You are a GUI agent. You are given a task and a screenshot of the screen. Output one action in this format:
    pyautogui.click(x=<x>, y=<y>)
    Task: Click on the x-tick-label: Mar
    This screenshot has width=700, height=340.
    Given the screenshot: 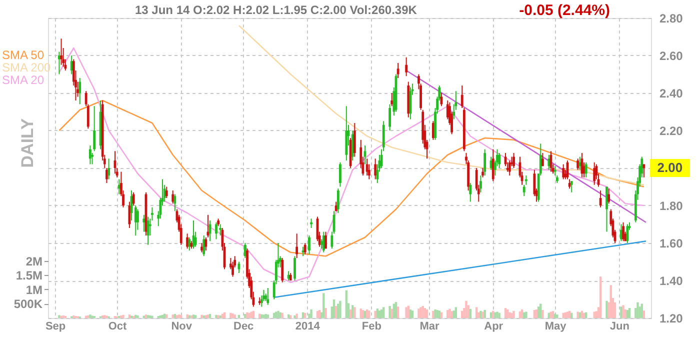 What is the action you would take?
    pyautogui.click(x=430, y=326)
    